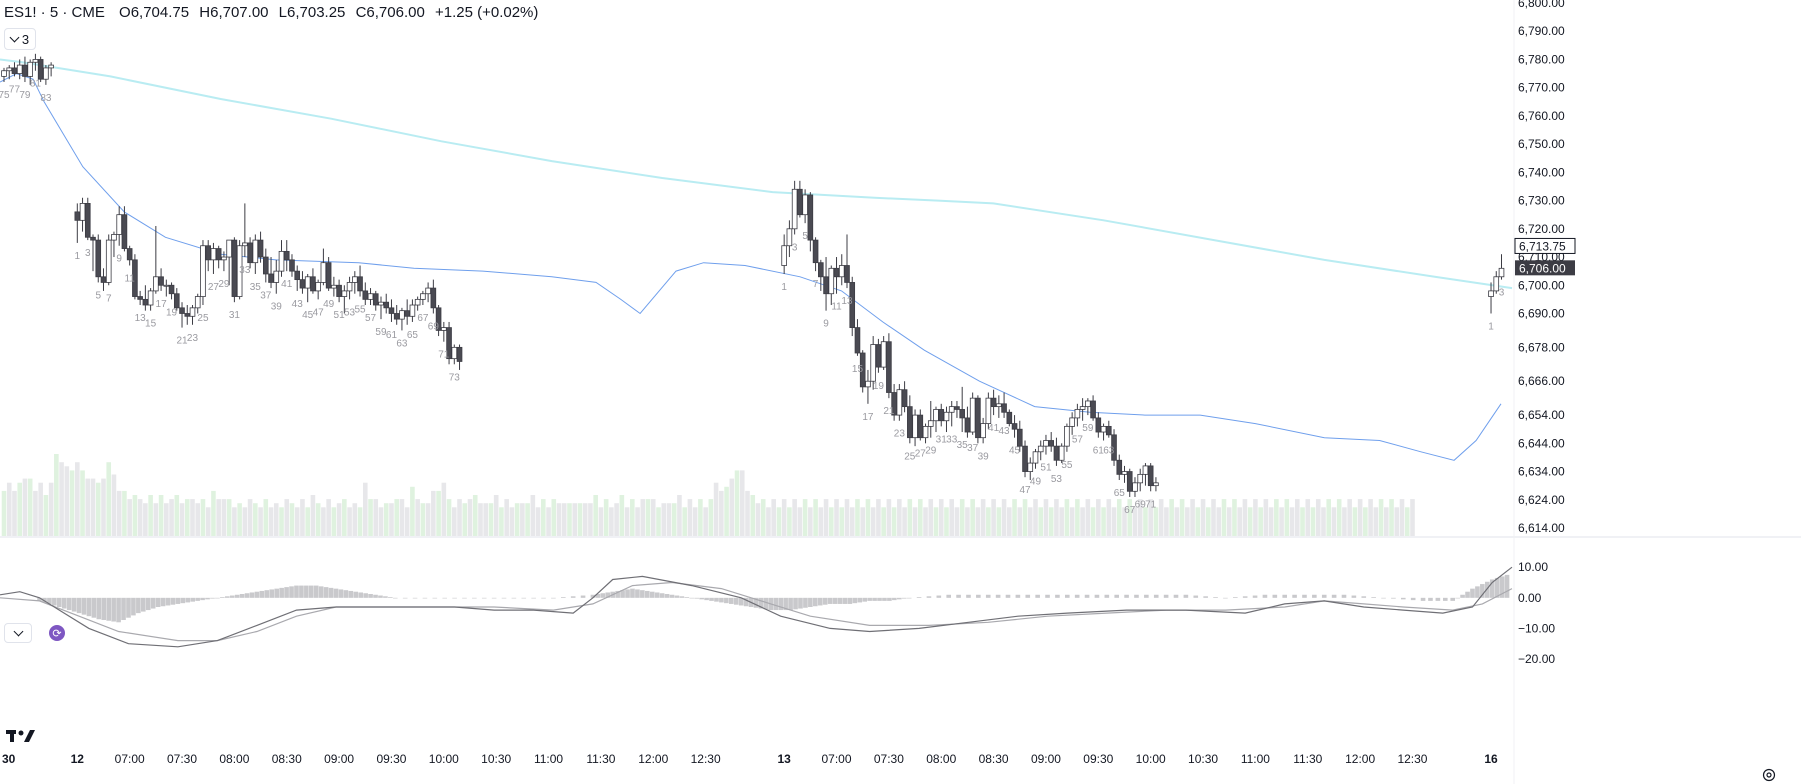 The image size is (1801, 784). What do you see at coordinates (54, 12) in the screenshot?
I see `symbol-label: ES1! · 5 · CME` at bounding box center [54, 12].